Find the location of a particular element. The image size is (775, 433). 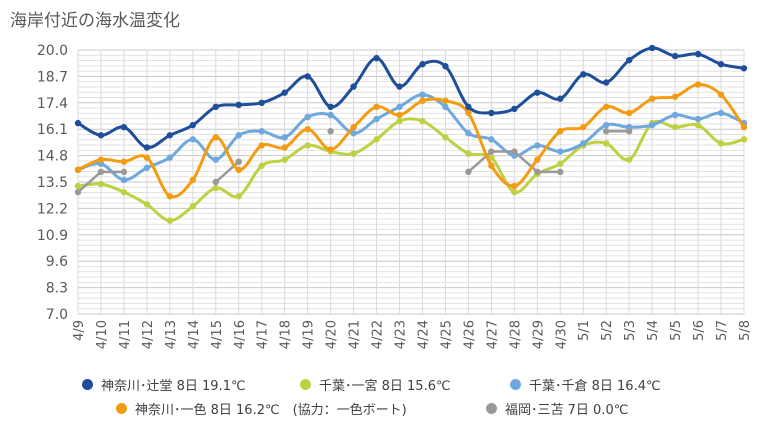

x-tick-label: 4/28 is located at coordinates (515, 334).